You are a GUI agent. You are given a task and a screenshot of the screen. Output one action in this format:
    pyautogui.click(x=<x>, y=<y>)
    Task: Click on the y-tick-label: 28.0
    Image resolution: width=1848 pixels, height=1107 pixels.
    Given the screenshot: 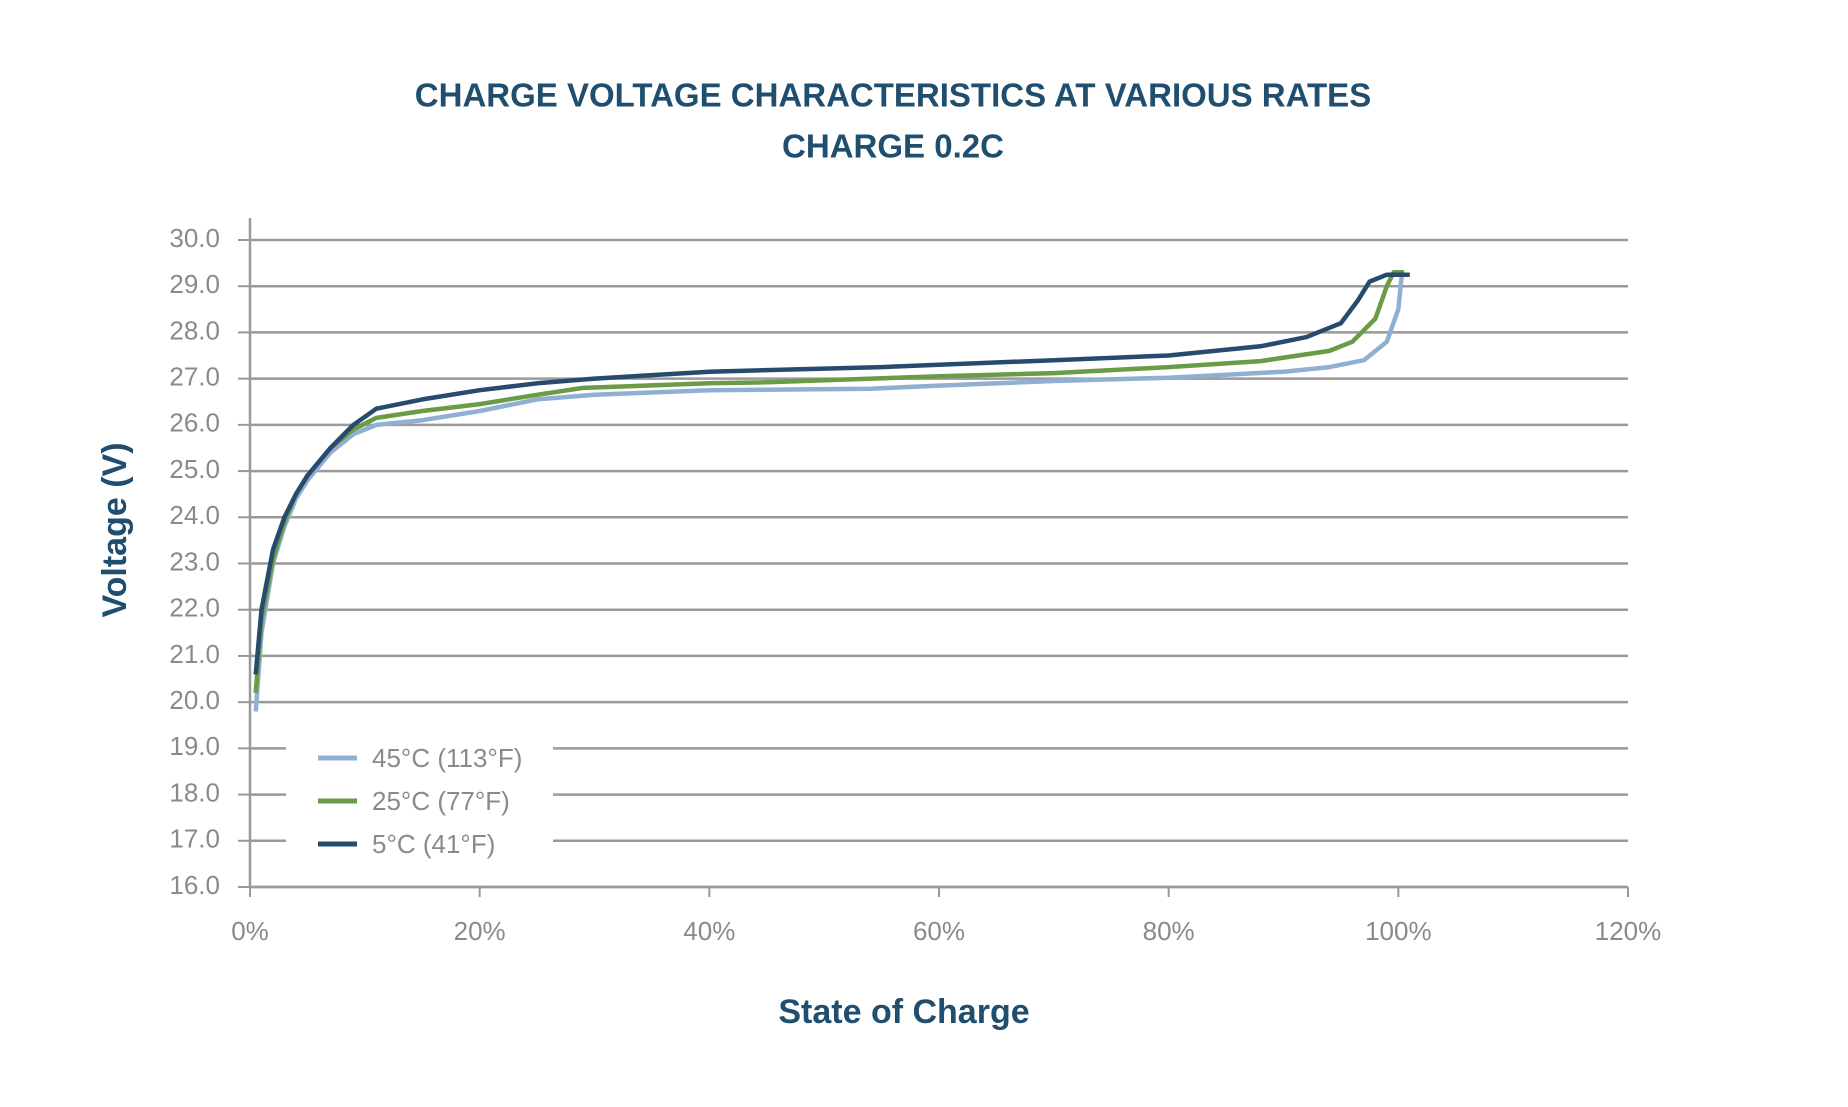 What is the action you would take?
    pyautogui.click(x=194, y=330)
    